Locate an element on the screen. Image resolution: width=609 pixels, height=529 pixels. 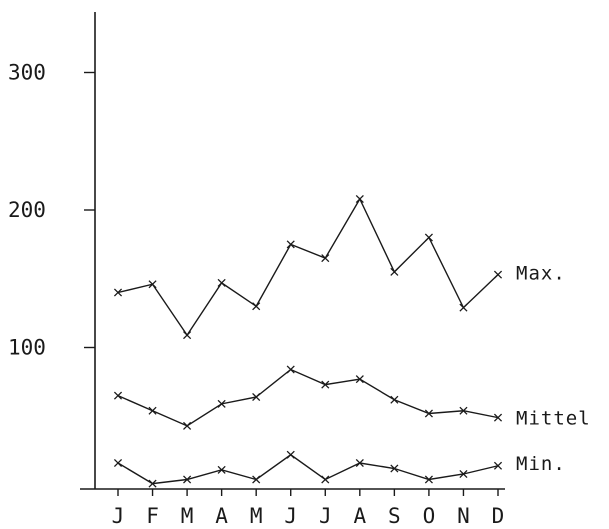
x-tick-label: N is located at coordinates (463, 516).